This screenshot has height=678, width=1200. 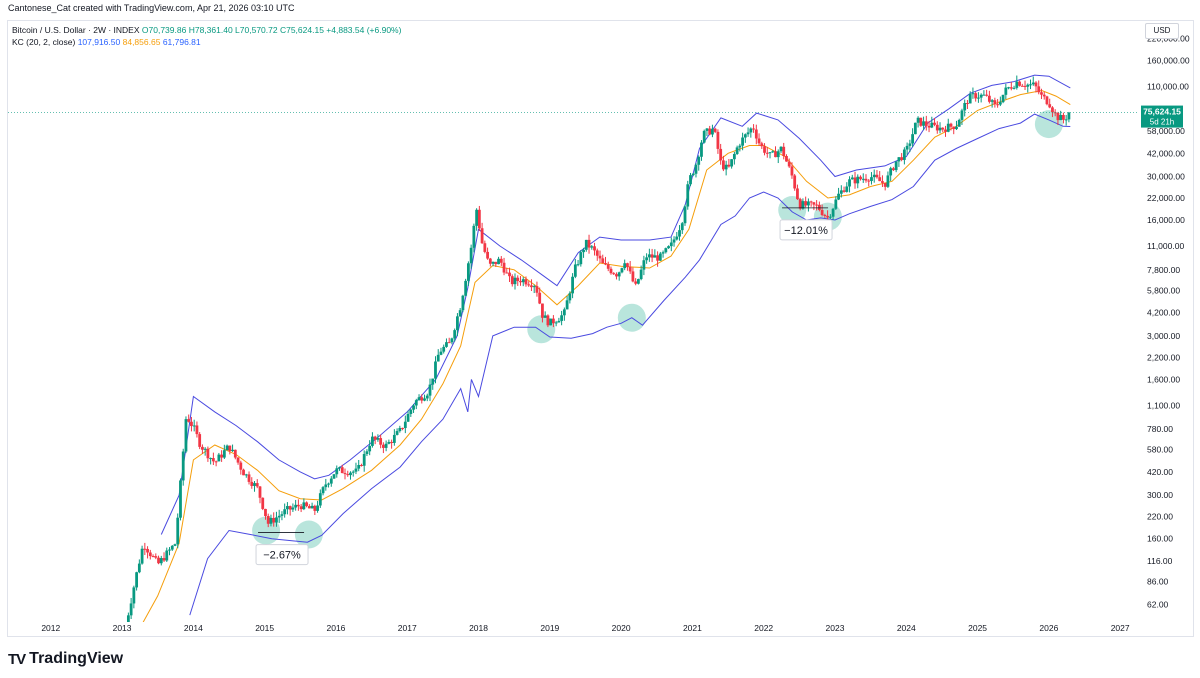 What do you see at coordinates (164, 30) in the screenshot?
I see `open-value: O70,739.86` at bounding box center [164, 30].